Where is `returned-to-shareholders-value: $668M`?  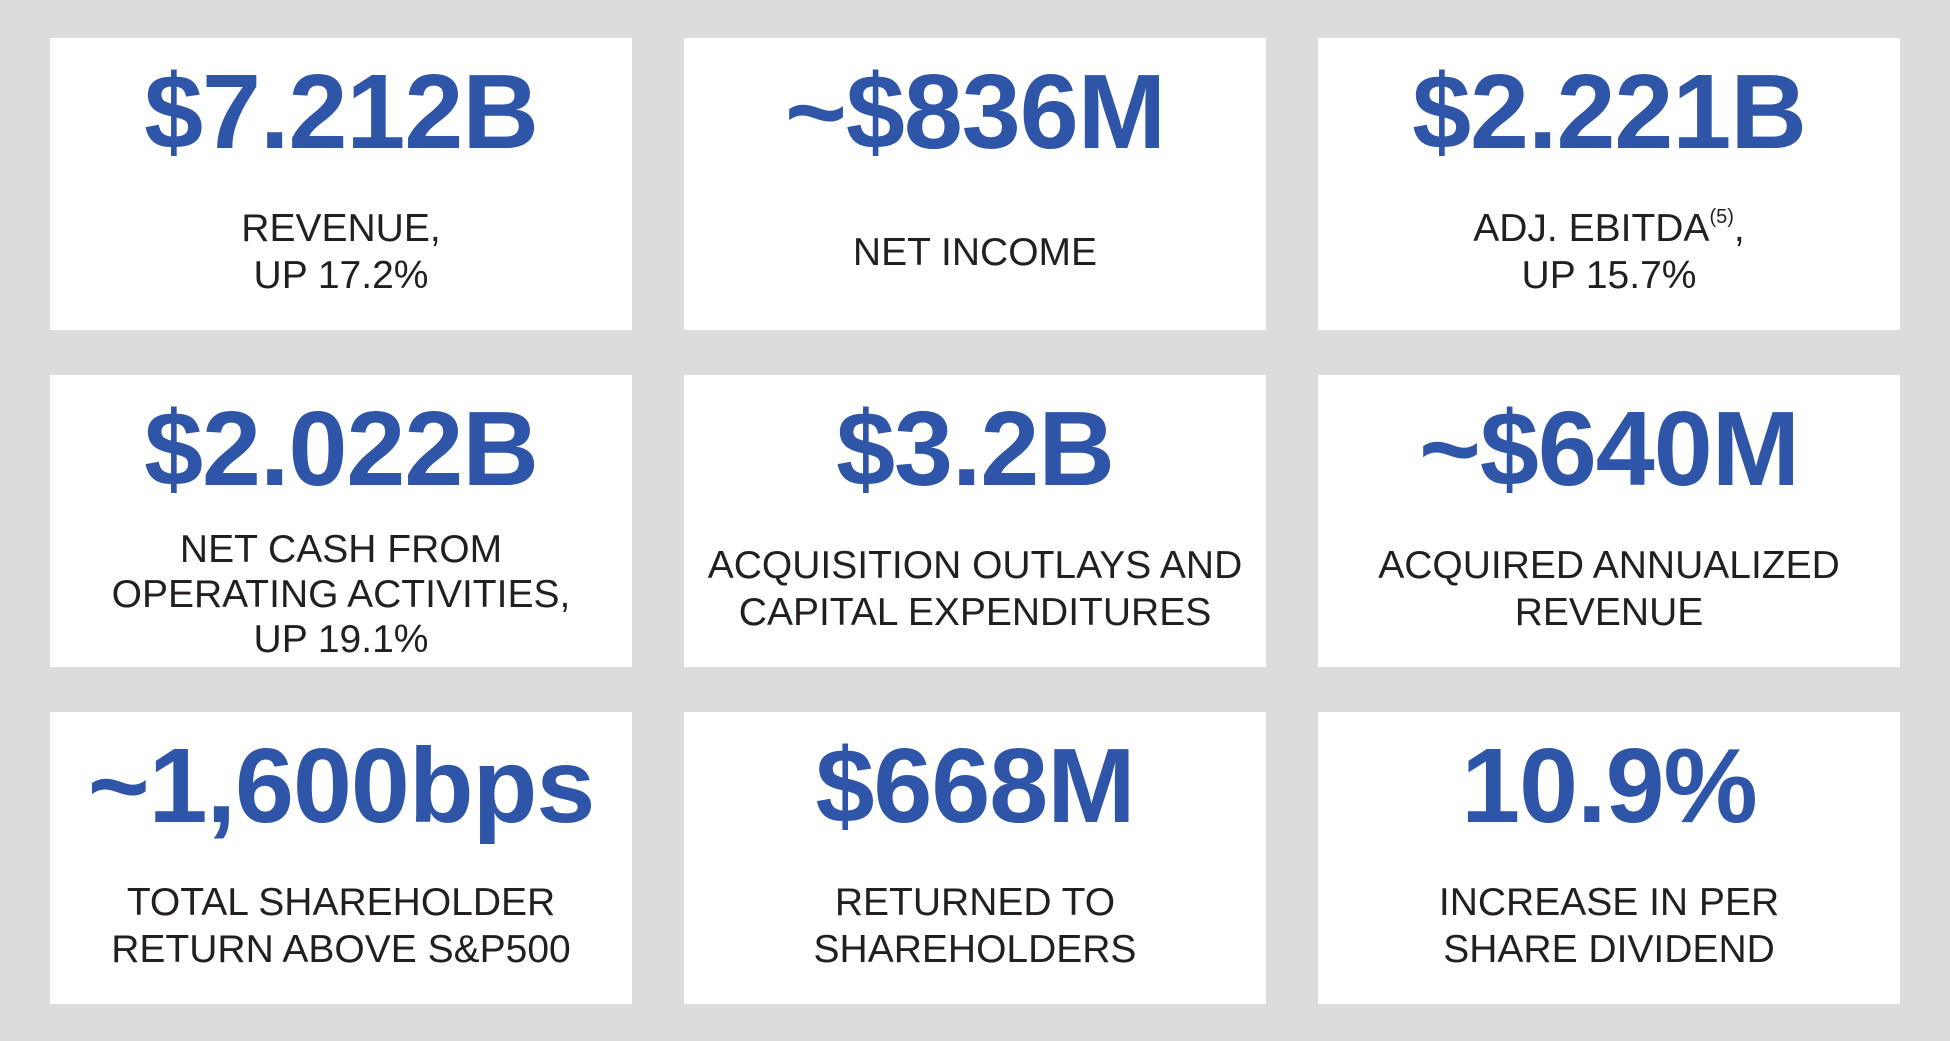 returned-to-shareholders-value: $668M is located at coordinates (975, 786).